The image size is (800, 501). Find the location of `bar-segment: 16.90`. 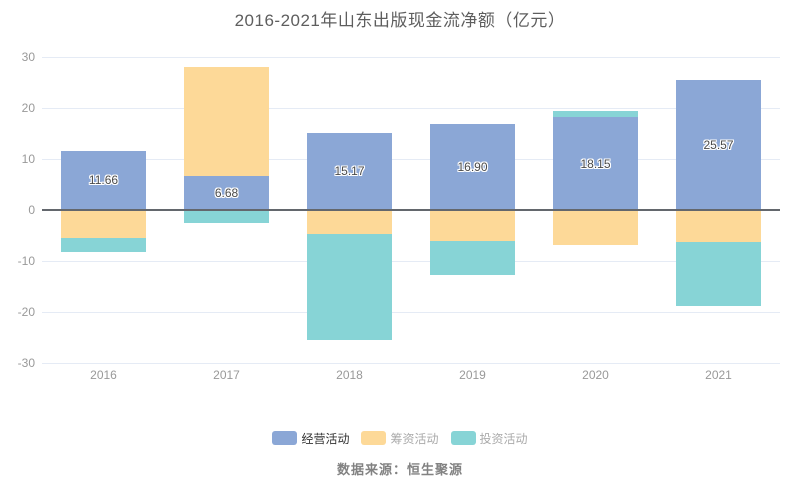

bar-segment: 16.90 is located at coordinates (472, 166).